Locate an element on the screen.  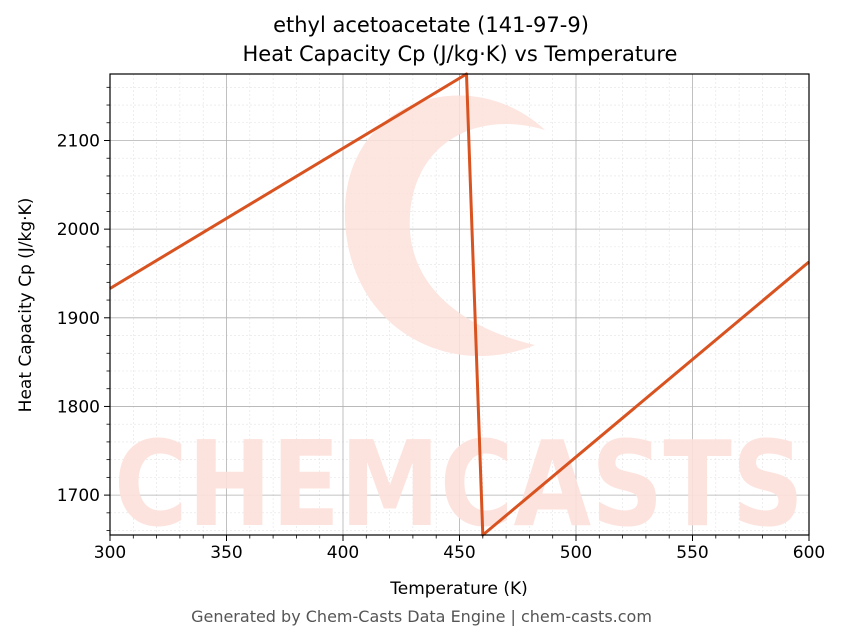
x-tick-label: 450 is located at coordinates (459, 553).